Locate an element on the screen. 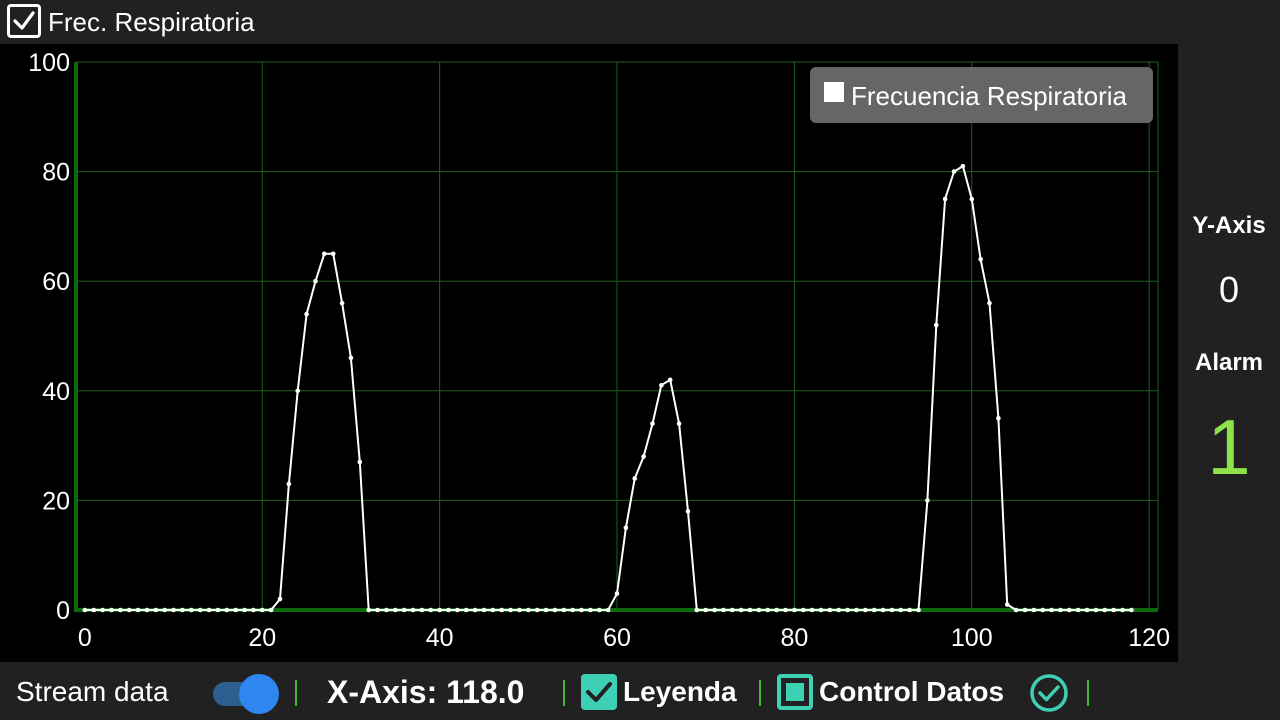 Image resolution: width=1280 pixels, height=720 pixels. y-tick-label: 60 is located at coordinates (56, 282).